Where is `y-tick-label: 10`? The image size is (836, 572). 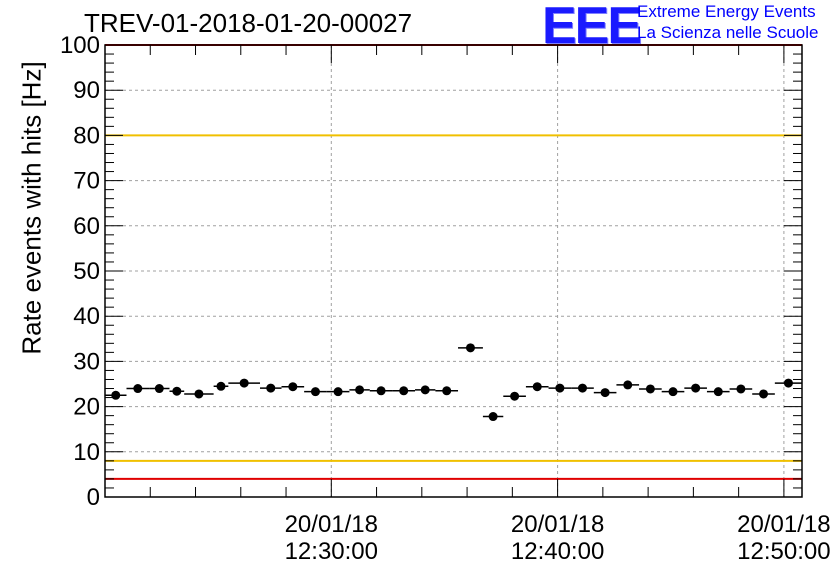 y-tick-label: 10 is located at coordinates (86, 452).